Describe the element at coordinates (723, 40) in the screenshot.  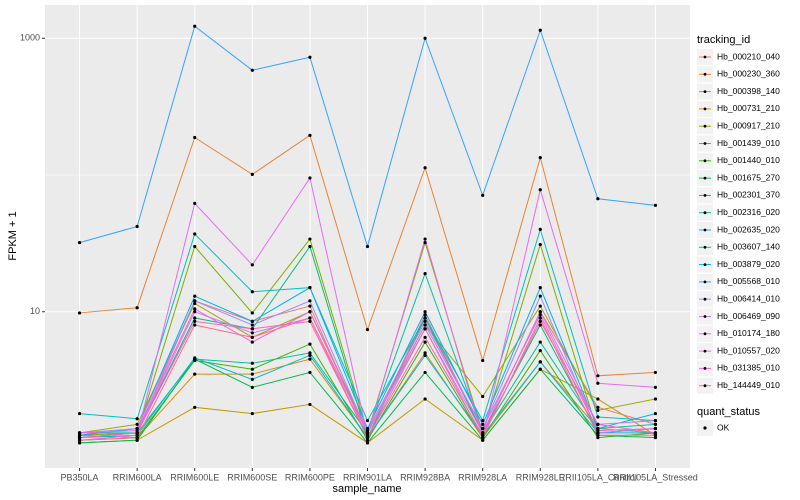
I see `legend-title: tracking_id` at that location.